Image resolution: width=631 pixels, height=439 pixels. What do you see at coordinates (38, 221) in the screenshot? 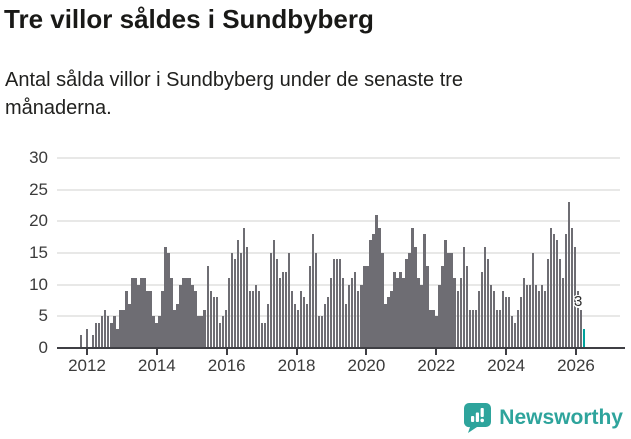
I see `y-axis-tick-label: 20` at bounding box center [38, 221].